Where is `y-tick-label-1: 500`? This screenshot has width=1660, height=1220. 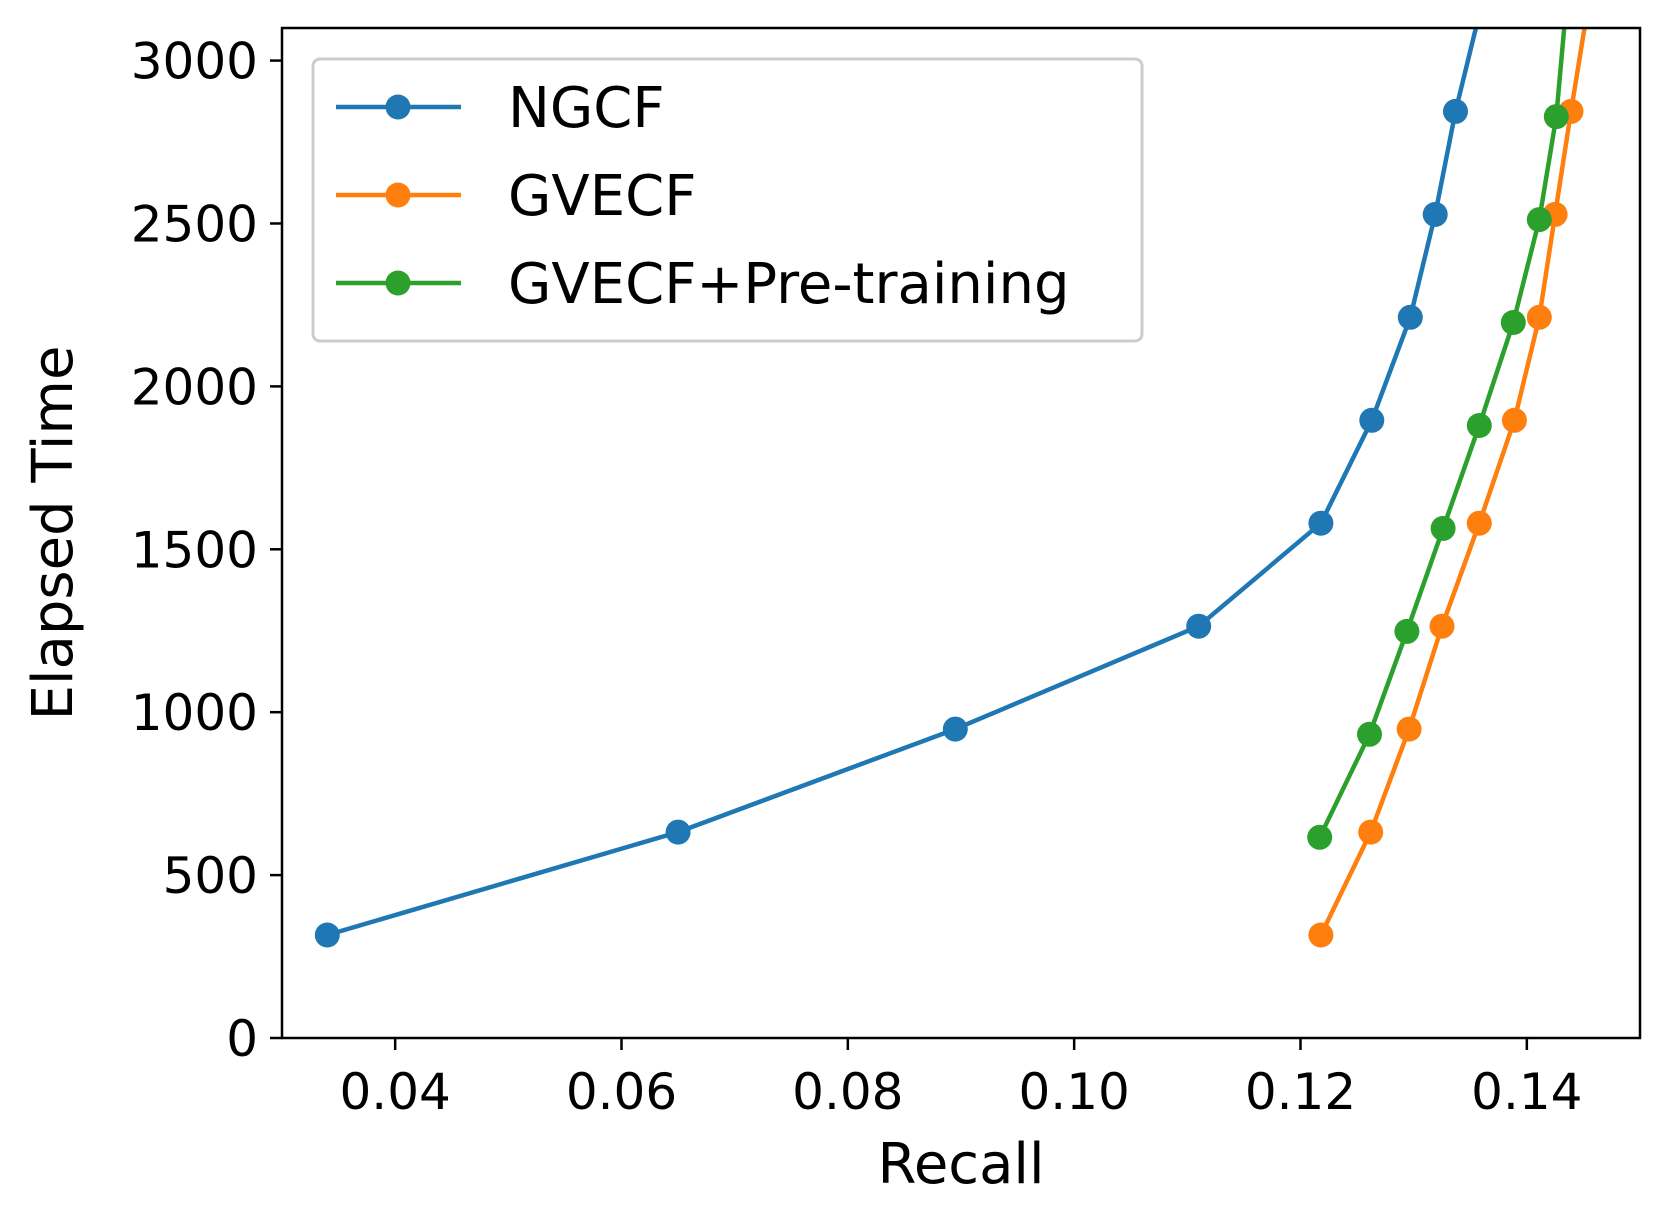
y-tick-label-1: 500 is located at coordinates (210, 876).